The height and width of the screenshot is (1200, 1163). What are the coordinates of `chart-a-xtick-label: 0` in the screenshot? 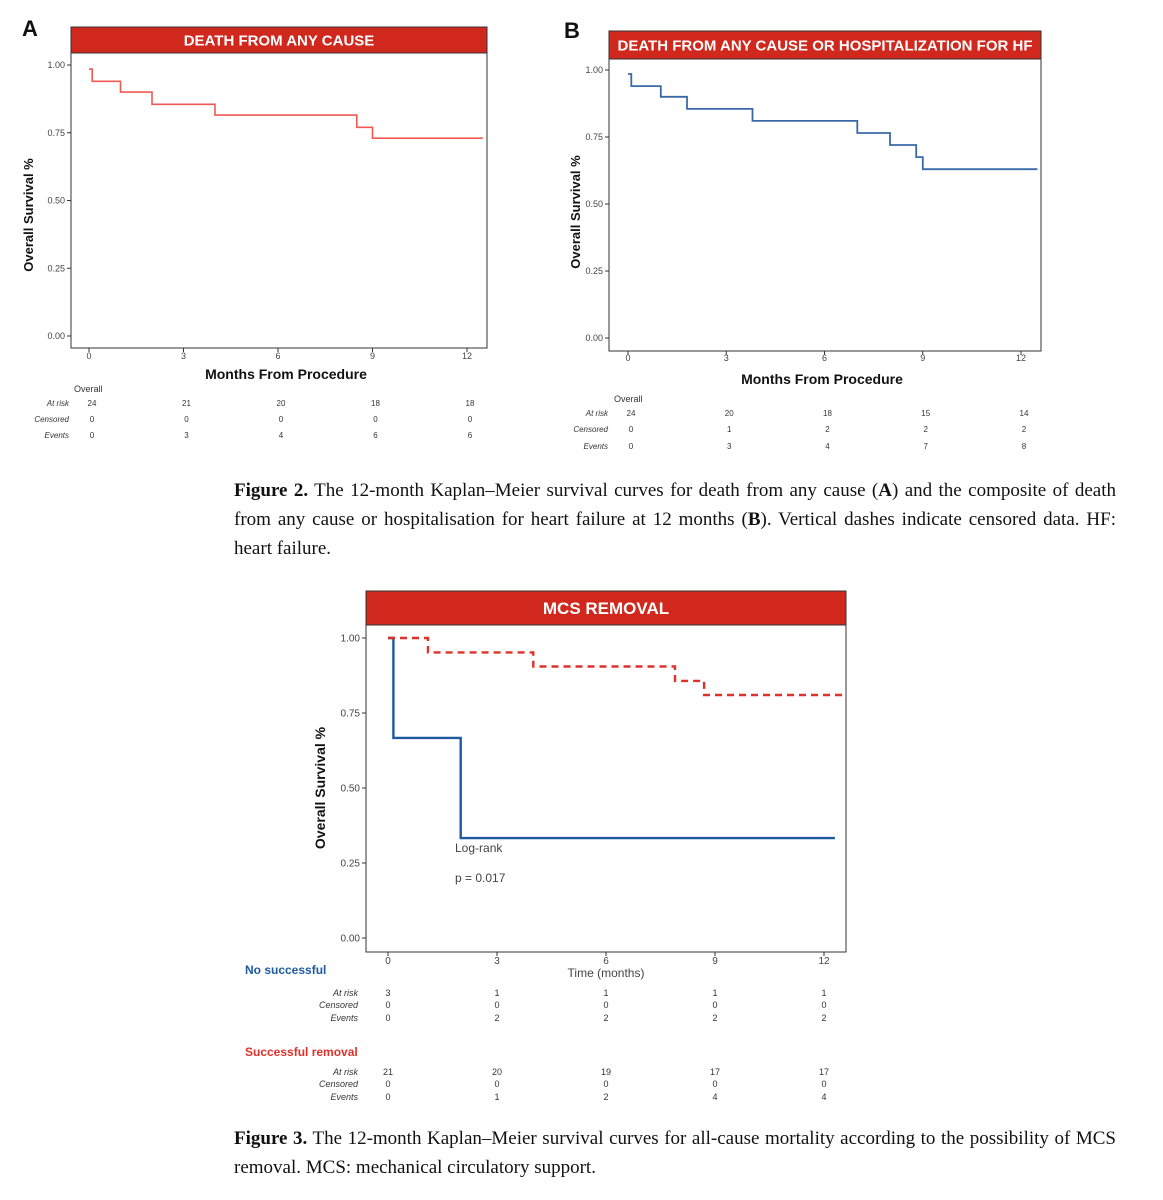 It's located at (88, 356).